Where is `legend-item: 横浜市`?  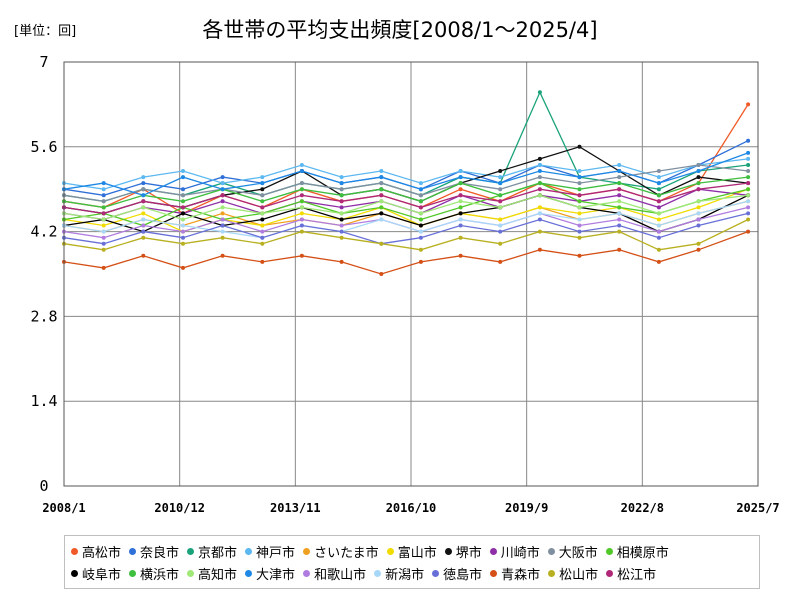
legend-item: 横浜市 is located at coordinates (154, 573).